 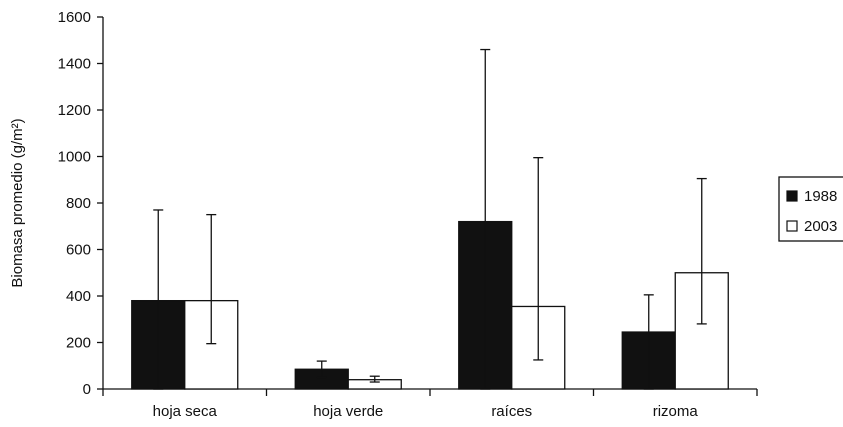 What do you see at coordinates (17, 202) in the screenshot?
I see `y-axis-title: Biomasa promedio (g/m²)` at bounding box center [17, 202].